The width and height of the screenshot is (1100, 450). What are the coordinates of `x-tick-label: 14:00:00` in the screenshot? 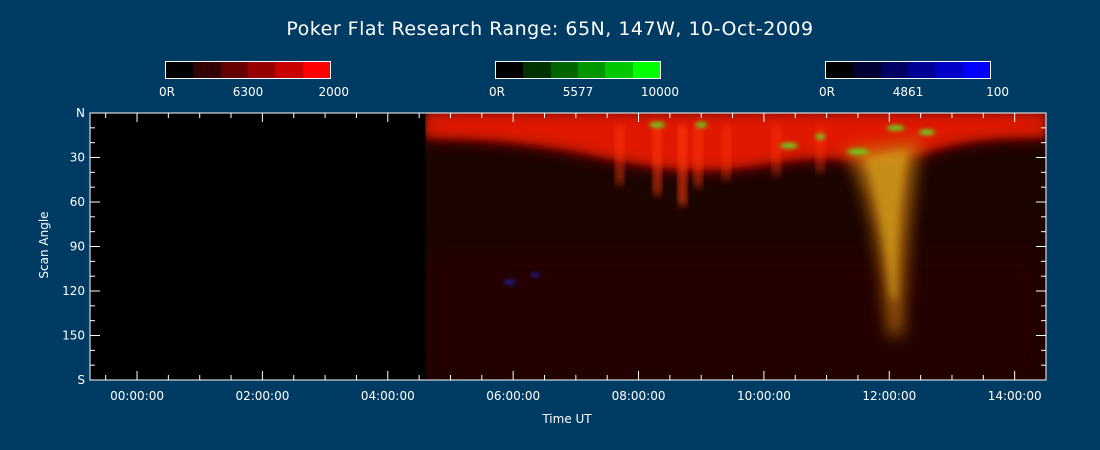 It's located at (1015, 396).